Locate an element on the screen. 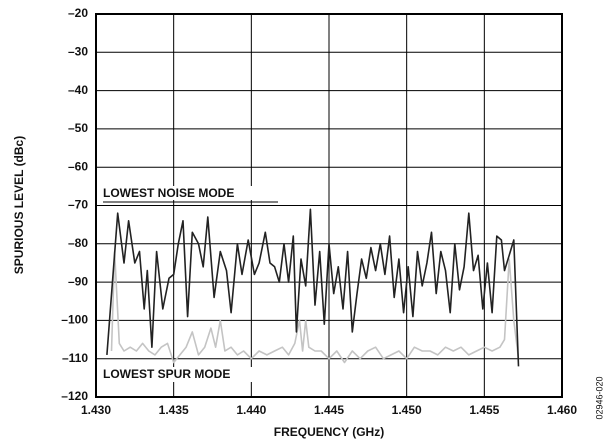  y-tick-label: –80 is located at coordinates (78, 243).